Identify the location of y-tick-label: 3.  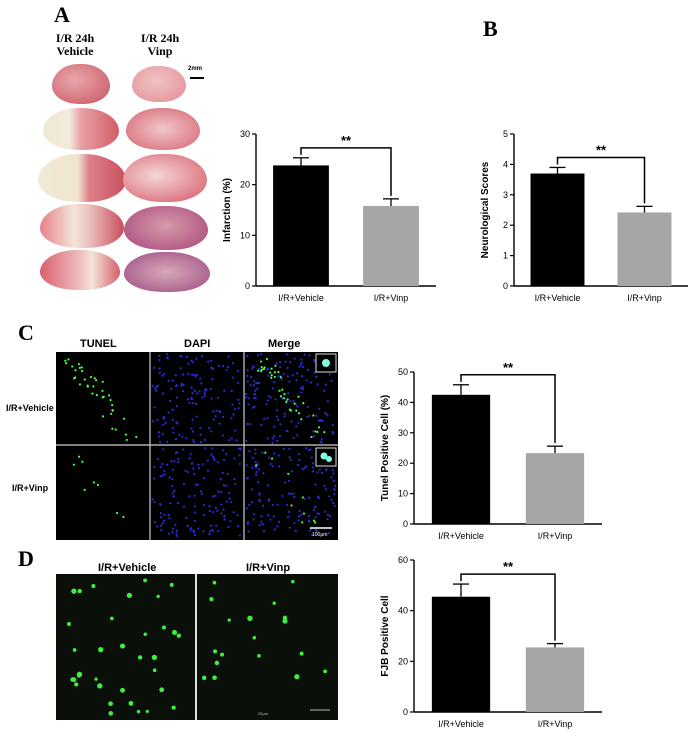
(505, 195).